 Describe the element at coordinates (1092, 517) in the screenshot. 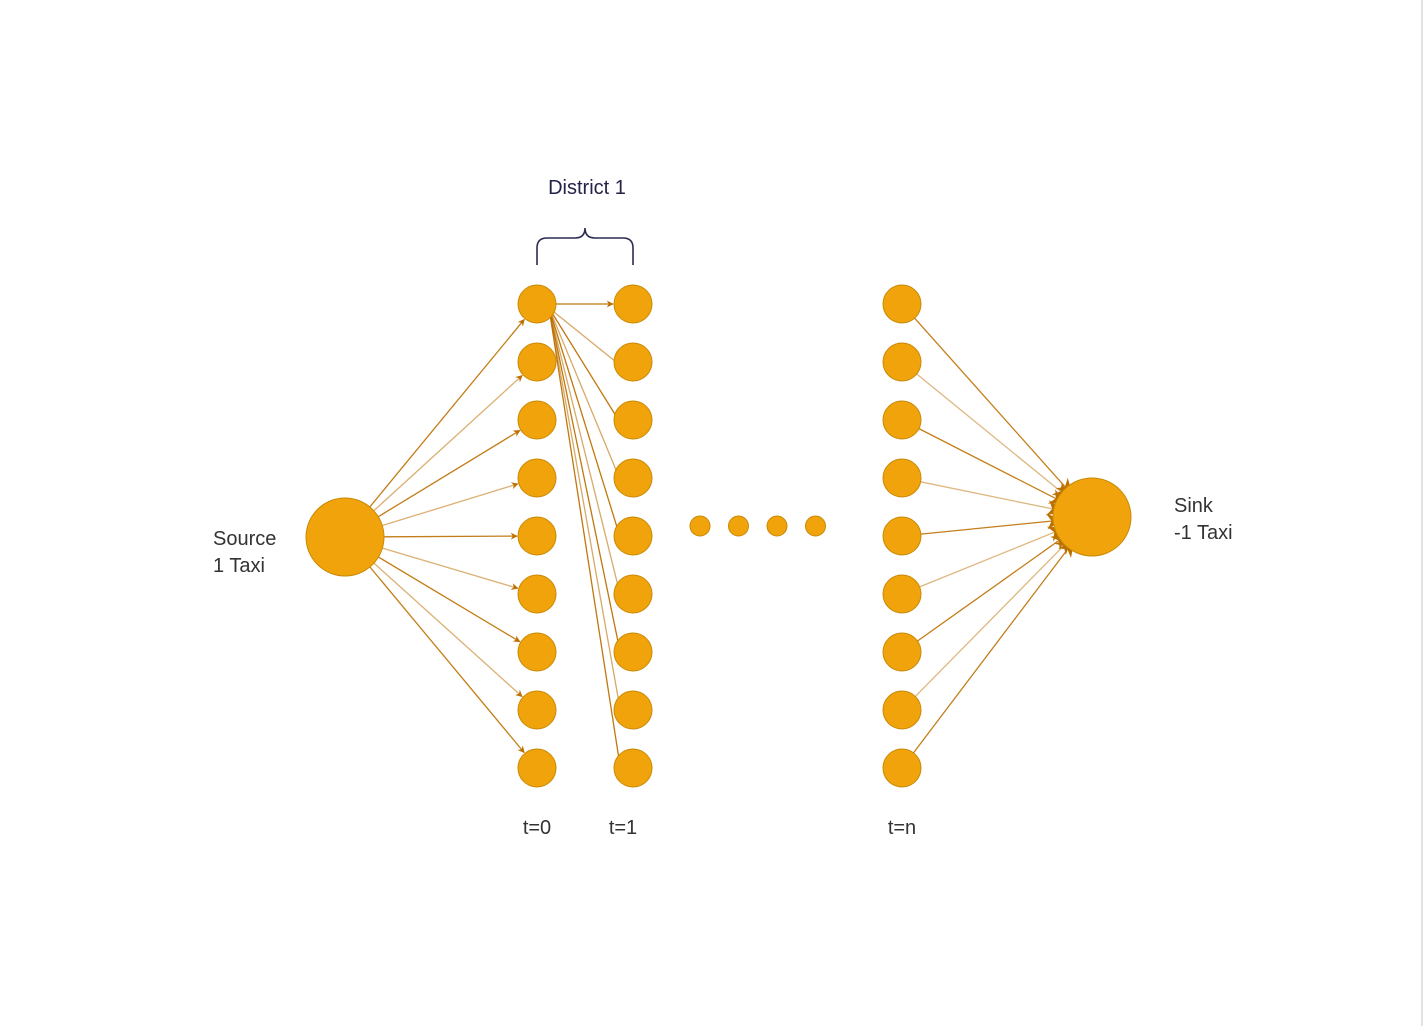

I see `sink-node` at that location.